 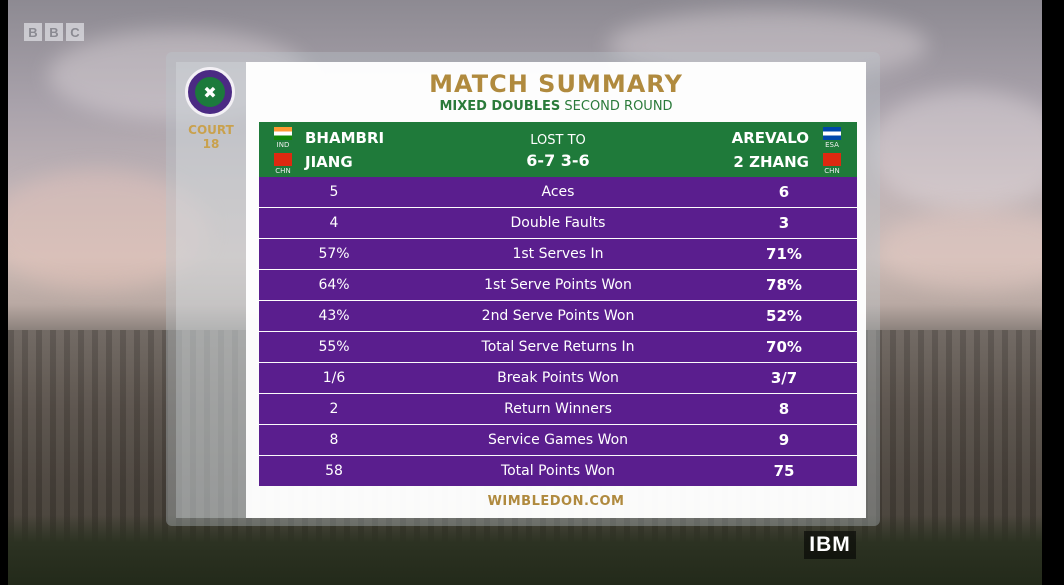 What do you see at coordinates (525, 550) in the screenshot?
I see `tree-line` at bounding box center [525, 550].